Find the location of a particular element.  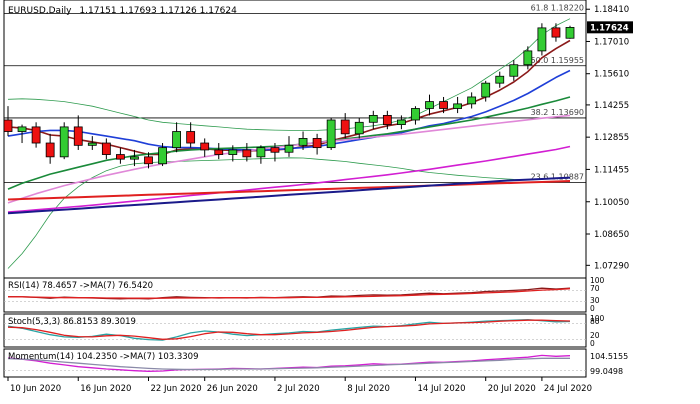

x-tick-label: 2 Jul 2020 is located at coordinates (298, 389).